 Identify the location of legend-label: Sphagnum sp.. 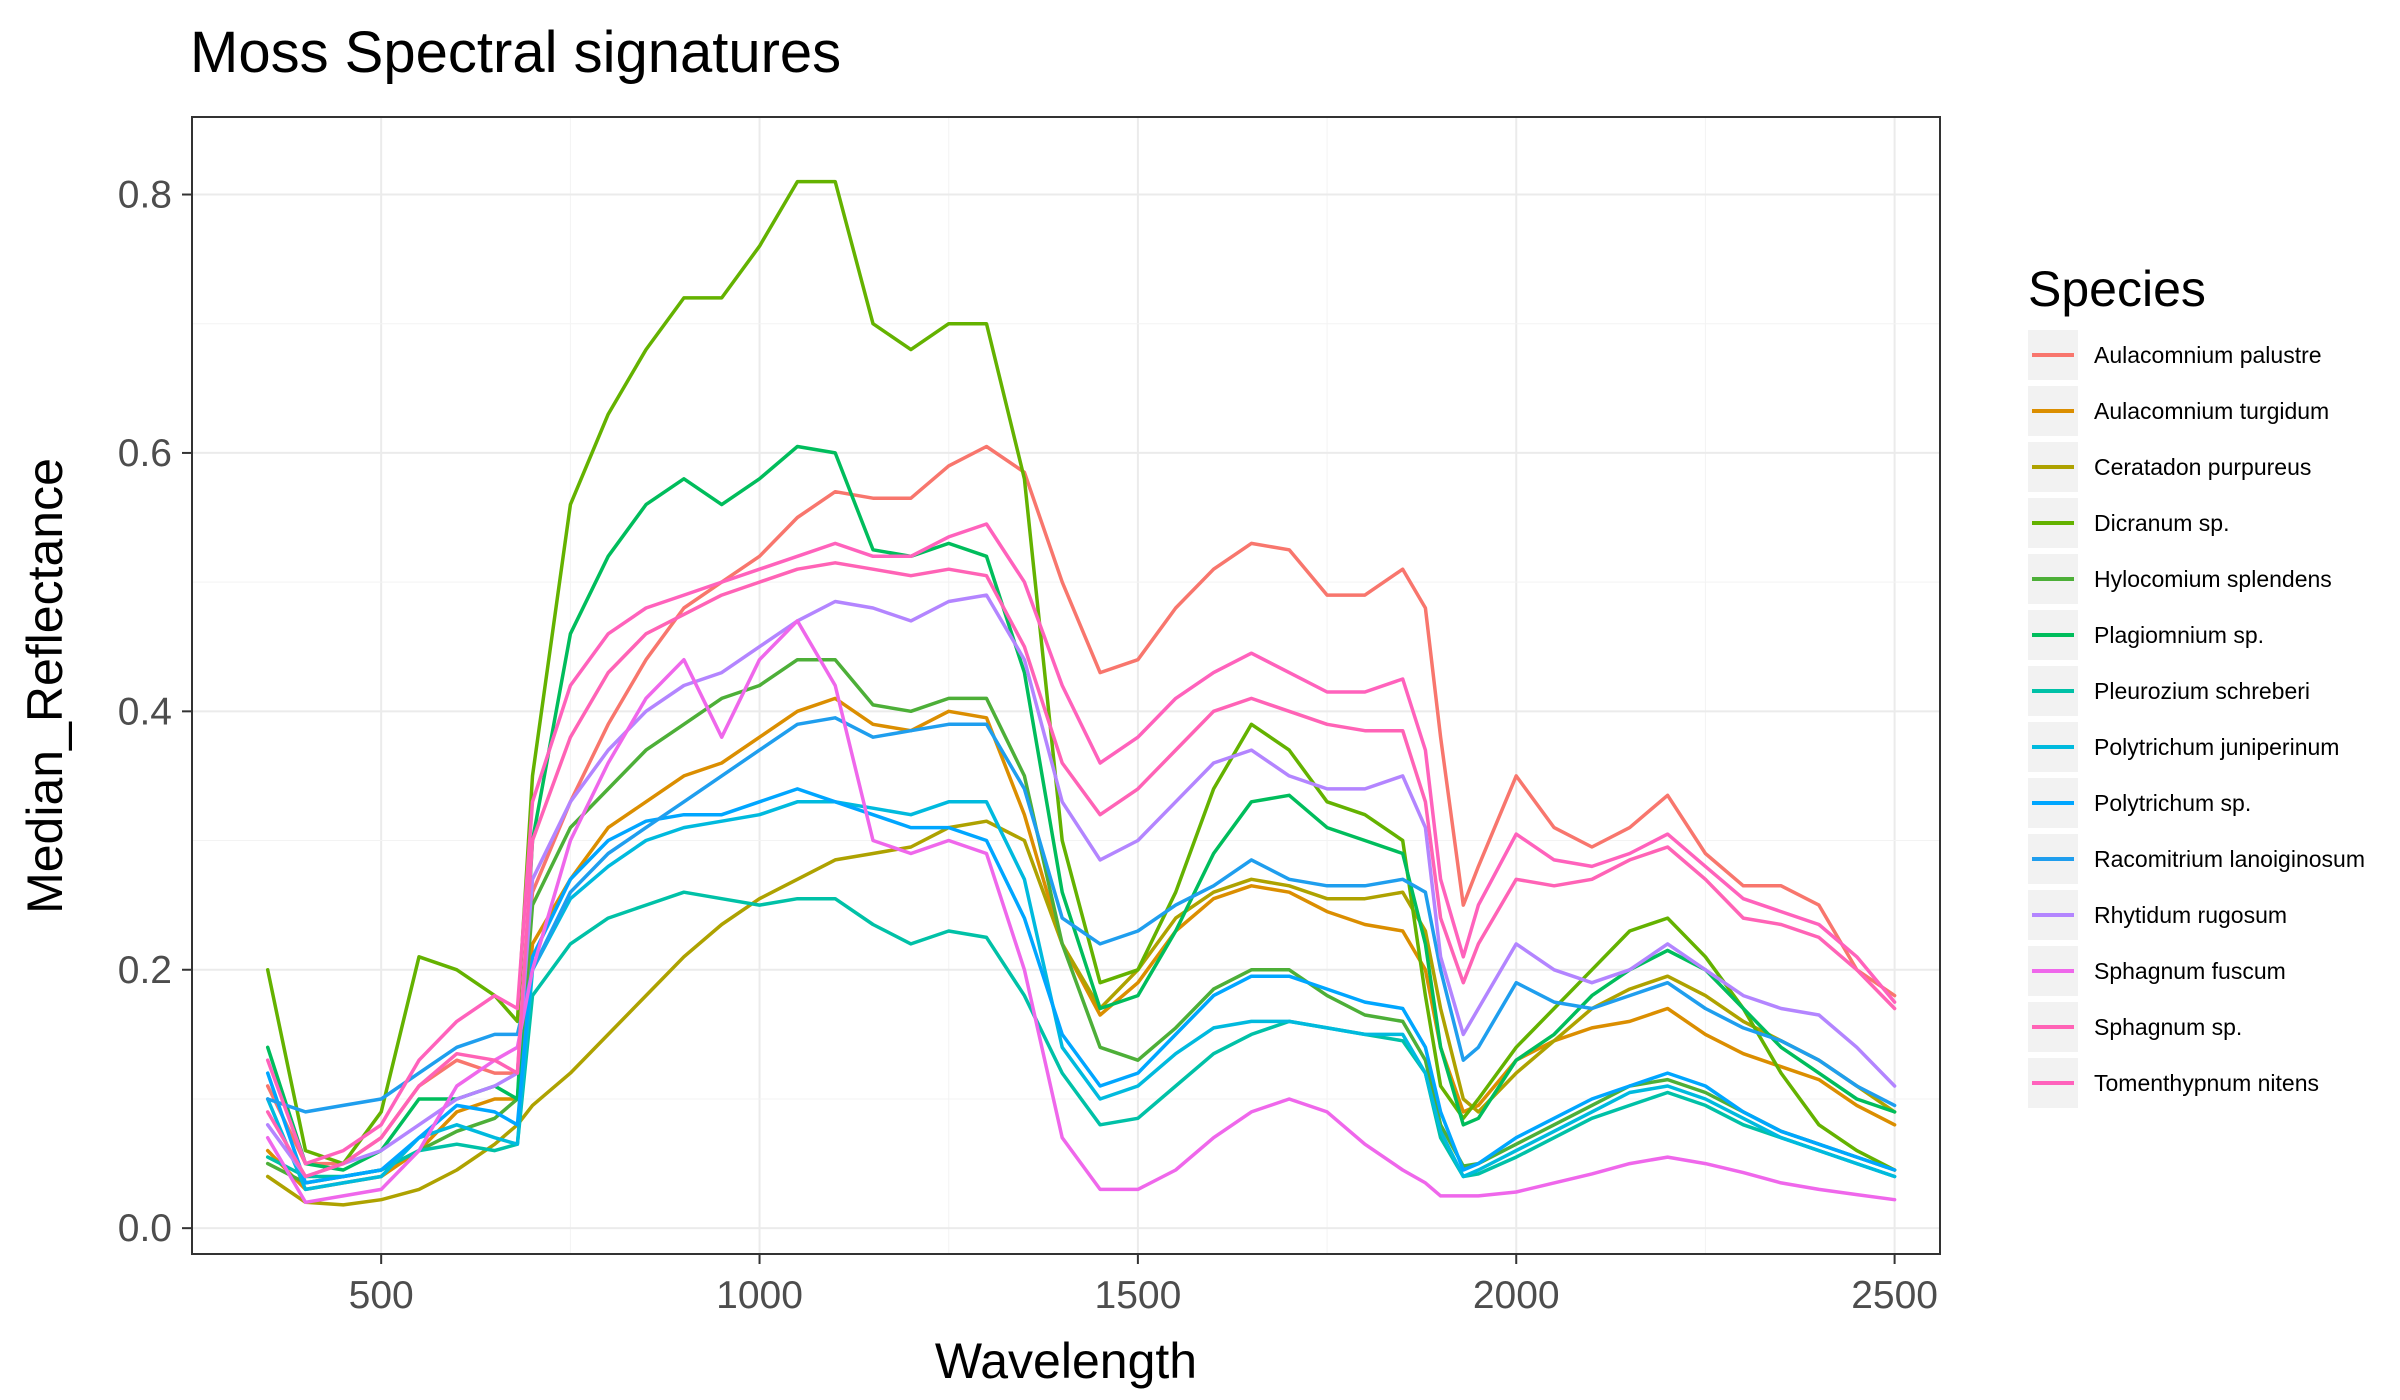
(2168, 1027).